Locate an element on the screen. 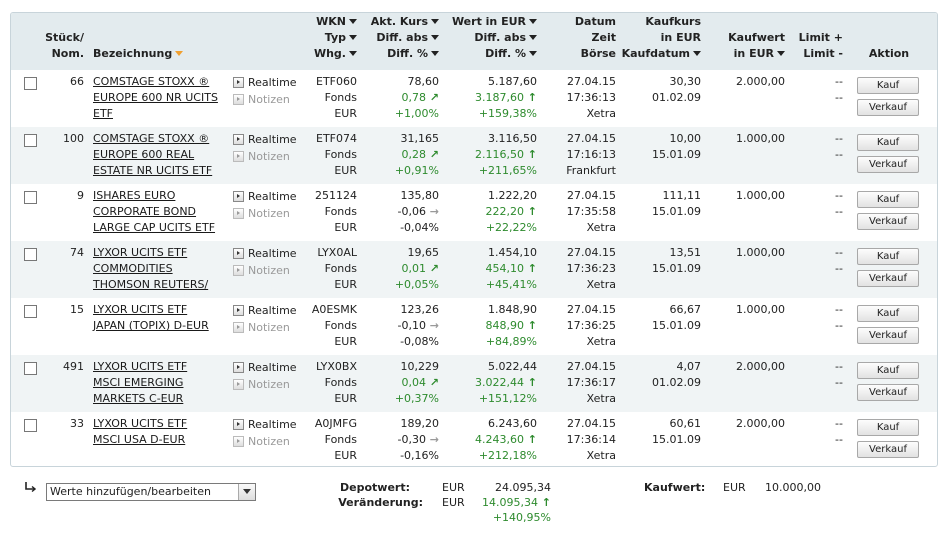 Image resolution: width=949 pixels, height=534 pixels. row-datum: 27.04.15 17:36:23 Xetra is located at coordinates (591, 268).